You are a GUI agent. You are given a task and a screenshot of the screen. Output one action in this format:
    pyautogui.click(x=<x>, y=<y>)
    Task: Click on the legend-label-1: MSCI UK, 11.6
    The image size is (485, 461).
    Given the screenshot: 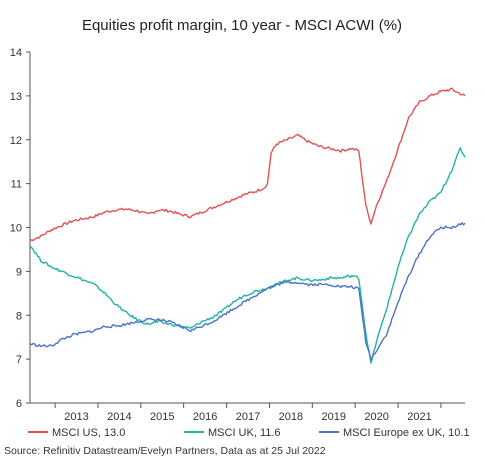 What is the action you would take?
    pyautogui.click(x=244, y=433)
    